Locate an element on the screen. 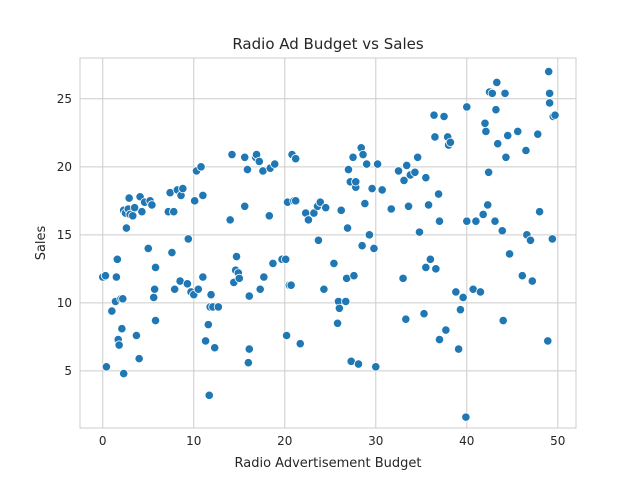  y-tick-label: 15 is located at coordinates (64, 235).